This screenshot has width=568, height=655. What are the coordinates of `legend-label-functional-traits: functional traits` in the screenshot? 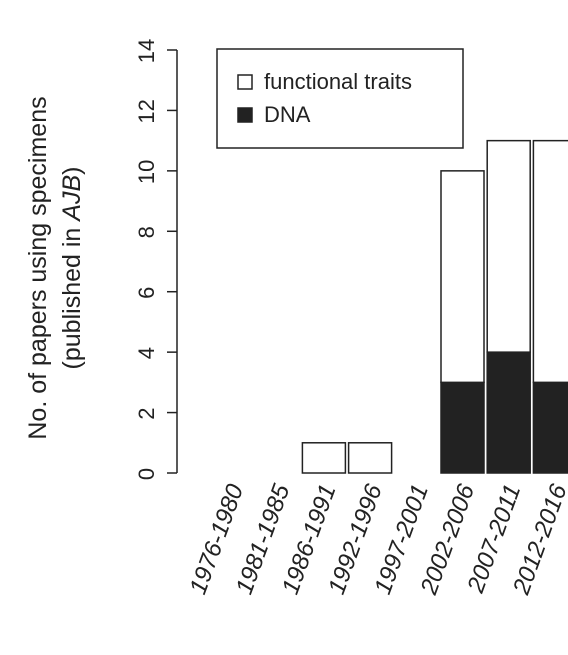 It's located at (338, 81).